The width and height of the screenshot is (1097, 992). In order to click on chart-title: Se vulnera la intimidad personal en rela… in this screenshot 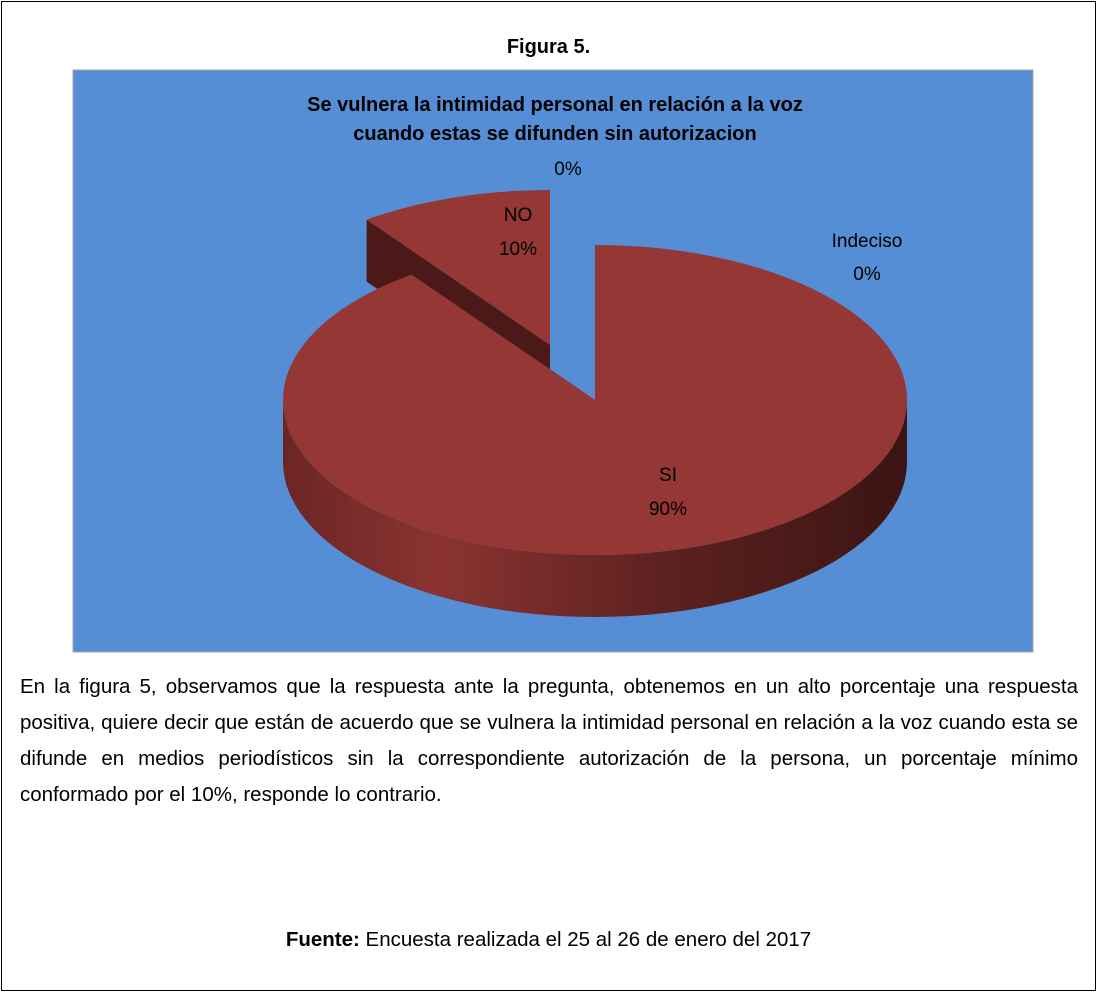, I will do `click(555, 105)`.